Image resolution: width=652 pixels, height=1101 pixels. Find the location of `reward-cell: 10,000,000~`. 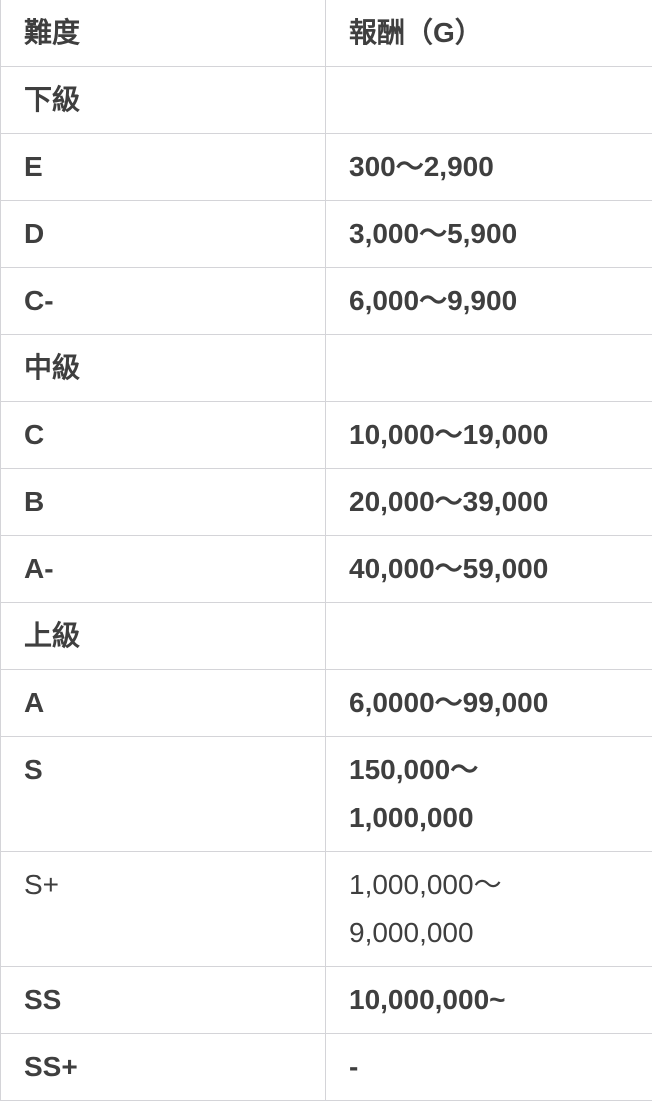

reward-cell: 10,000,000~ is located at coordinates (489, 1000).